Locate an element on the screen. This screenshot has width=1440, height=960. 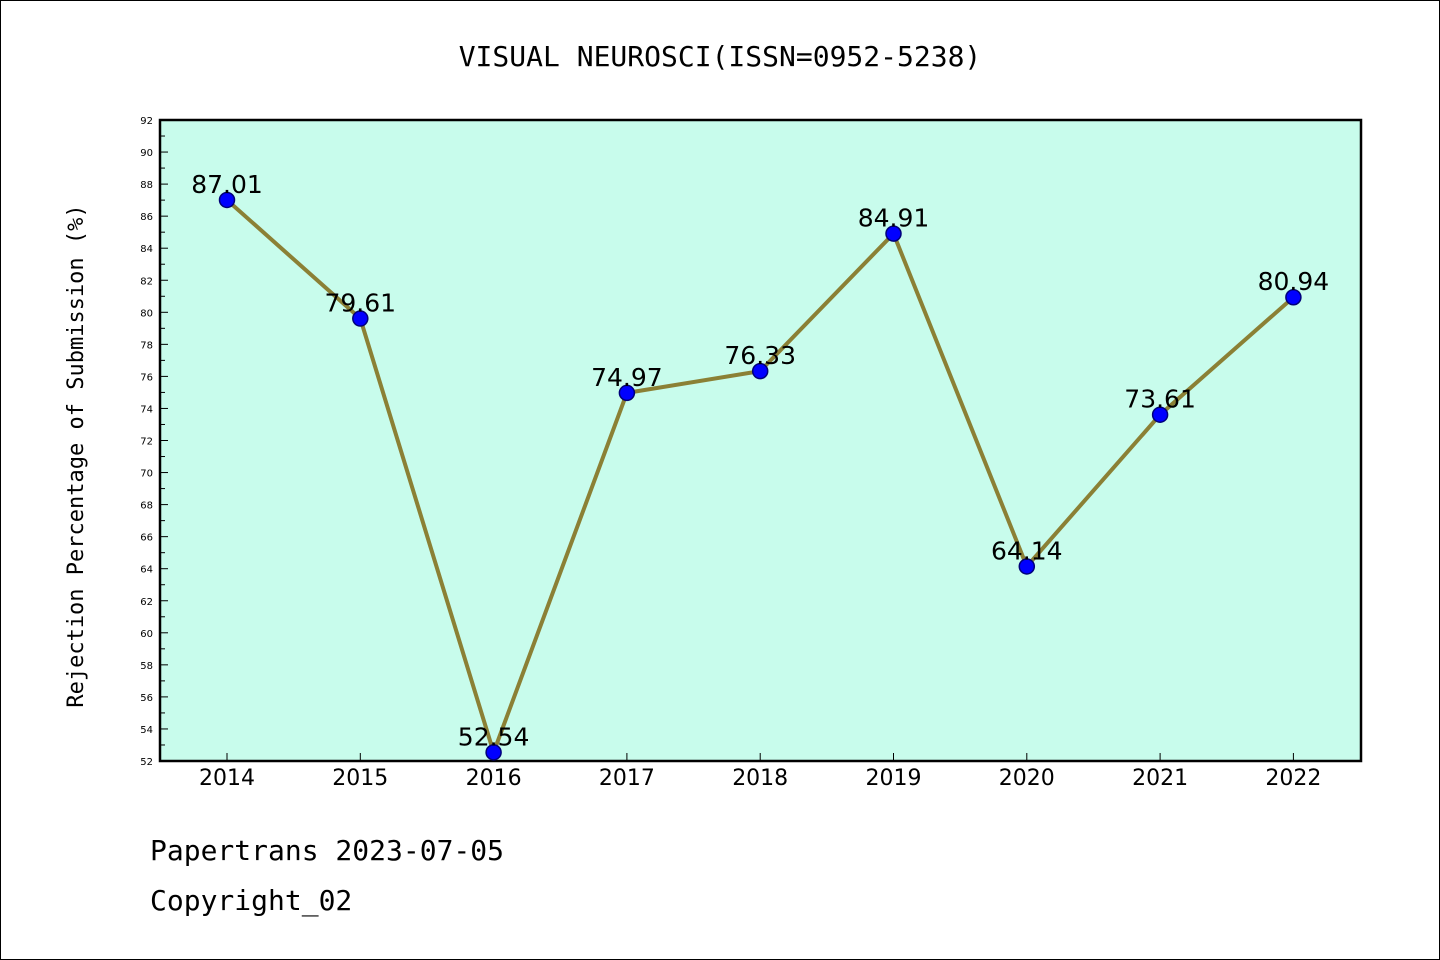
y-tick-label: 76 is located at coordinates (146, 377).